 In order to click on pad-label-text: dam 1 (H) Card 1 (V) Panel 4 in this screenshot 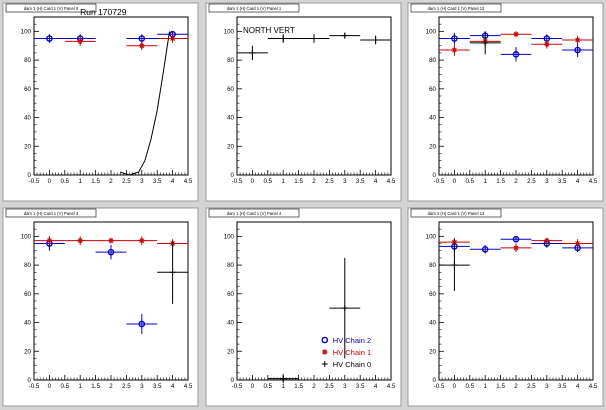, I will do `click(254, 213)`.